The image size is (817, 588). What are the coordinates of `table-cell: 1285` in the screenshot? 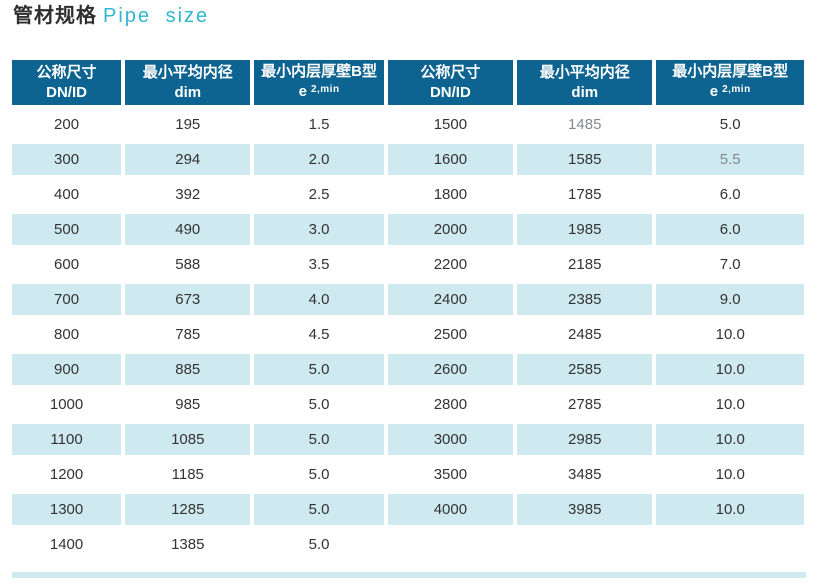 It's located at (188, 509).